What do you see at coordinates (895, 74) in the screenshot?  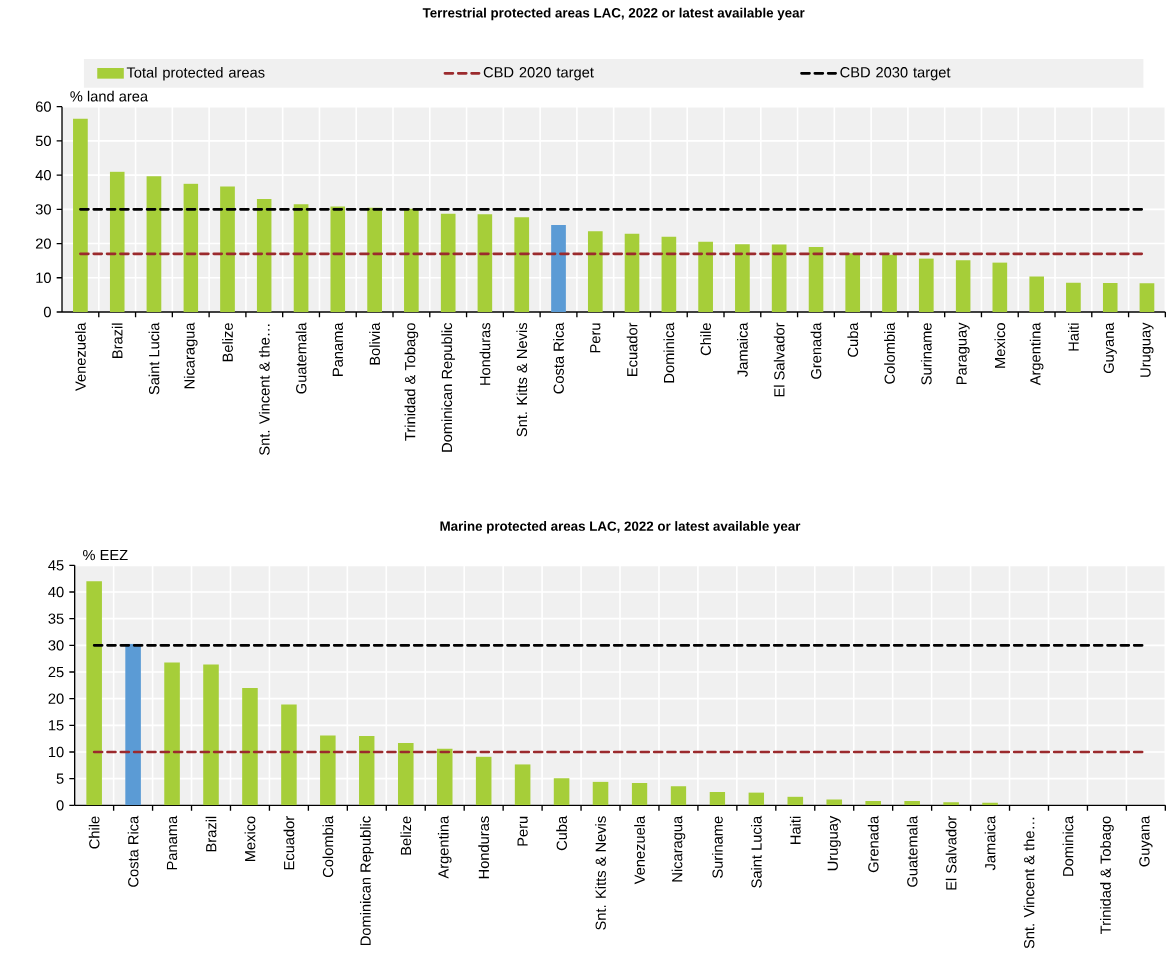 I see `legend-label: CBD 2030 target` at bounding box center [895, 74].